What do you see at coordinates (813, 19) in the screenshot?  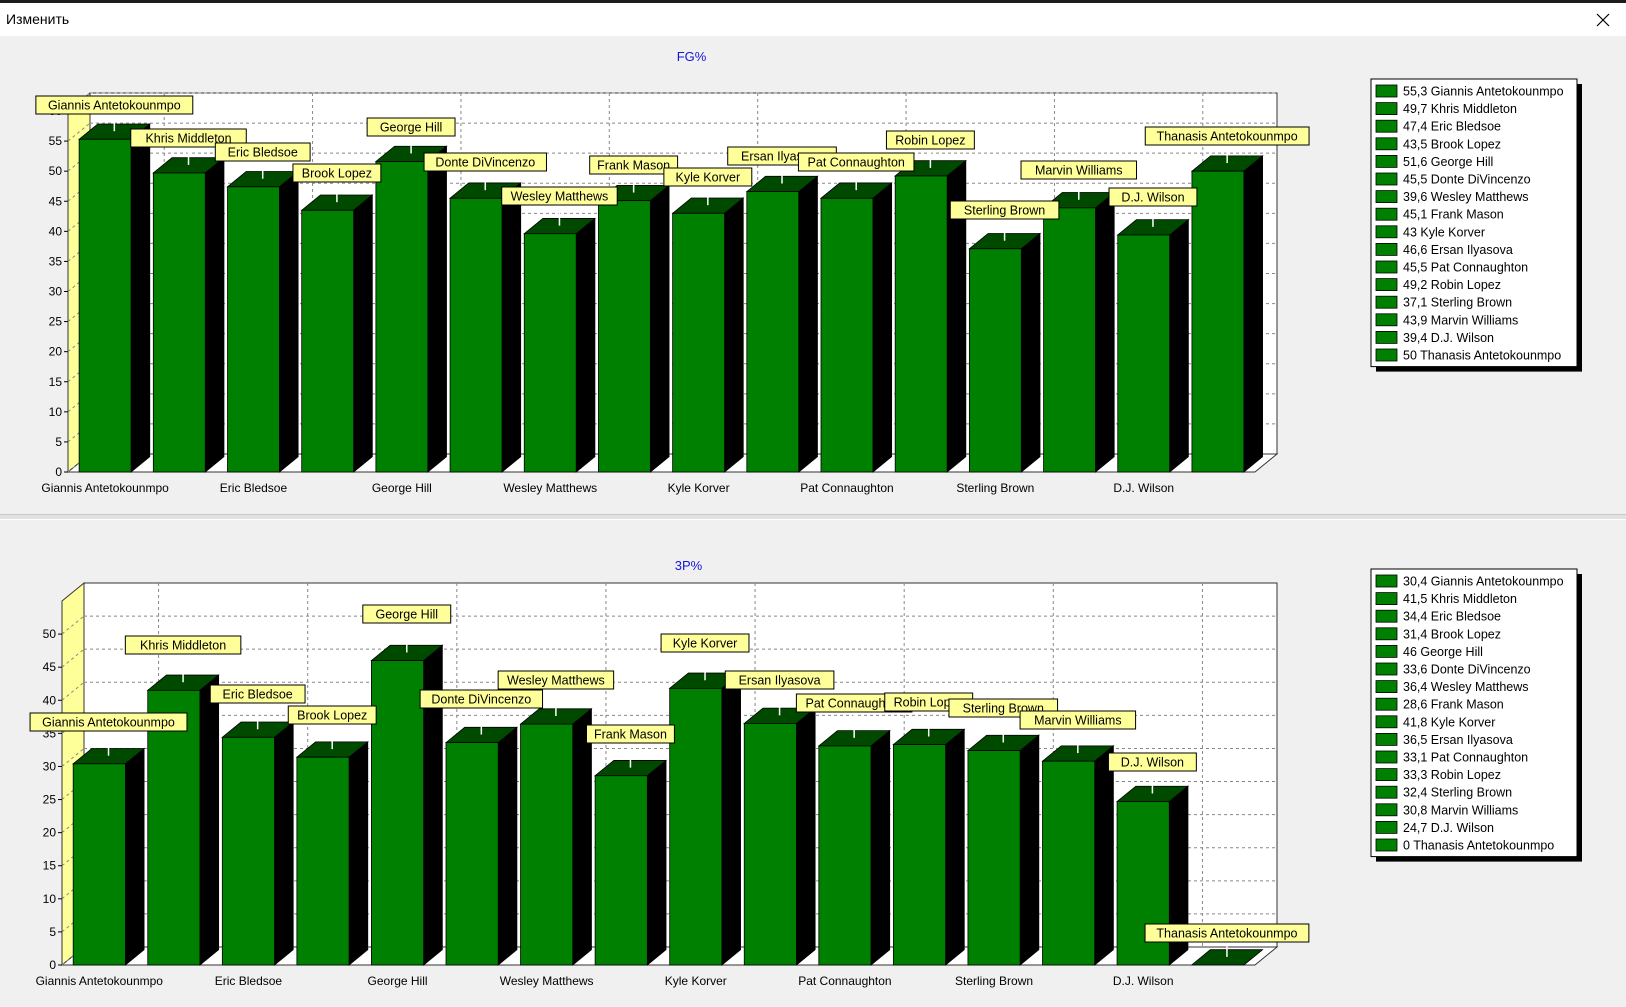 I see `title-bar: Изменить` at bounding box center [813, 19].